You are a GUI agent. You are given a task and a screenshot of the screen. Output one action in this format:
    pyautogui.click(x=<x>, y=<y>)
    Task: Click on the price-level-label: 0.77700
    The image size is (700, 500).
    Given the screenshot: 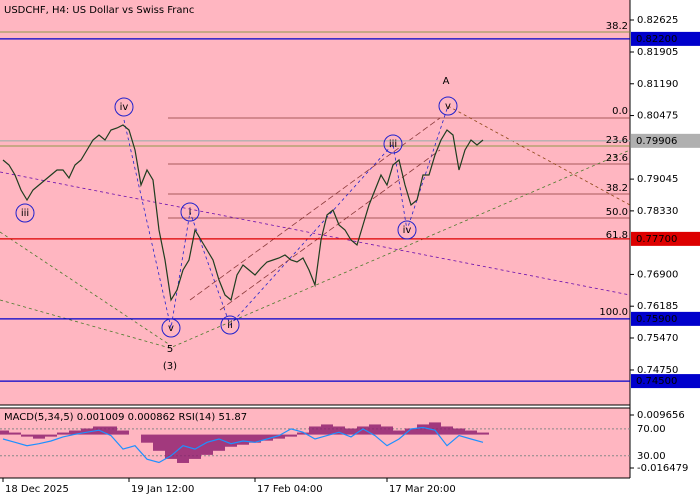 What is the action you would take?
    pyautogui.click(x=656, y=239)
    